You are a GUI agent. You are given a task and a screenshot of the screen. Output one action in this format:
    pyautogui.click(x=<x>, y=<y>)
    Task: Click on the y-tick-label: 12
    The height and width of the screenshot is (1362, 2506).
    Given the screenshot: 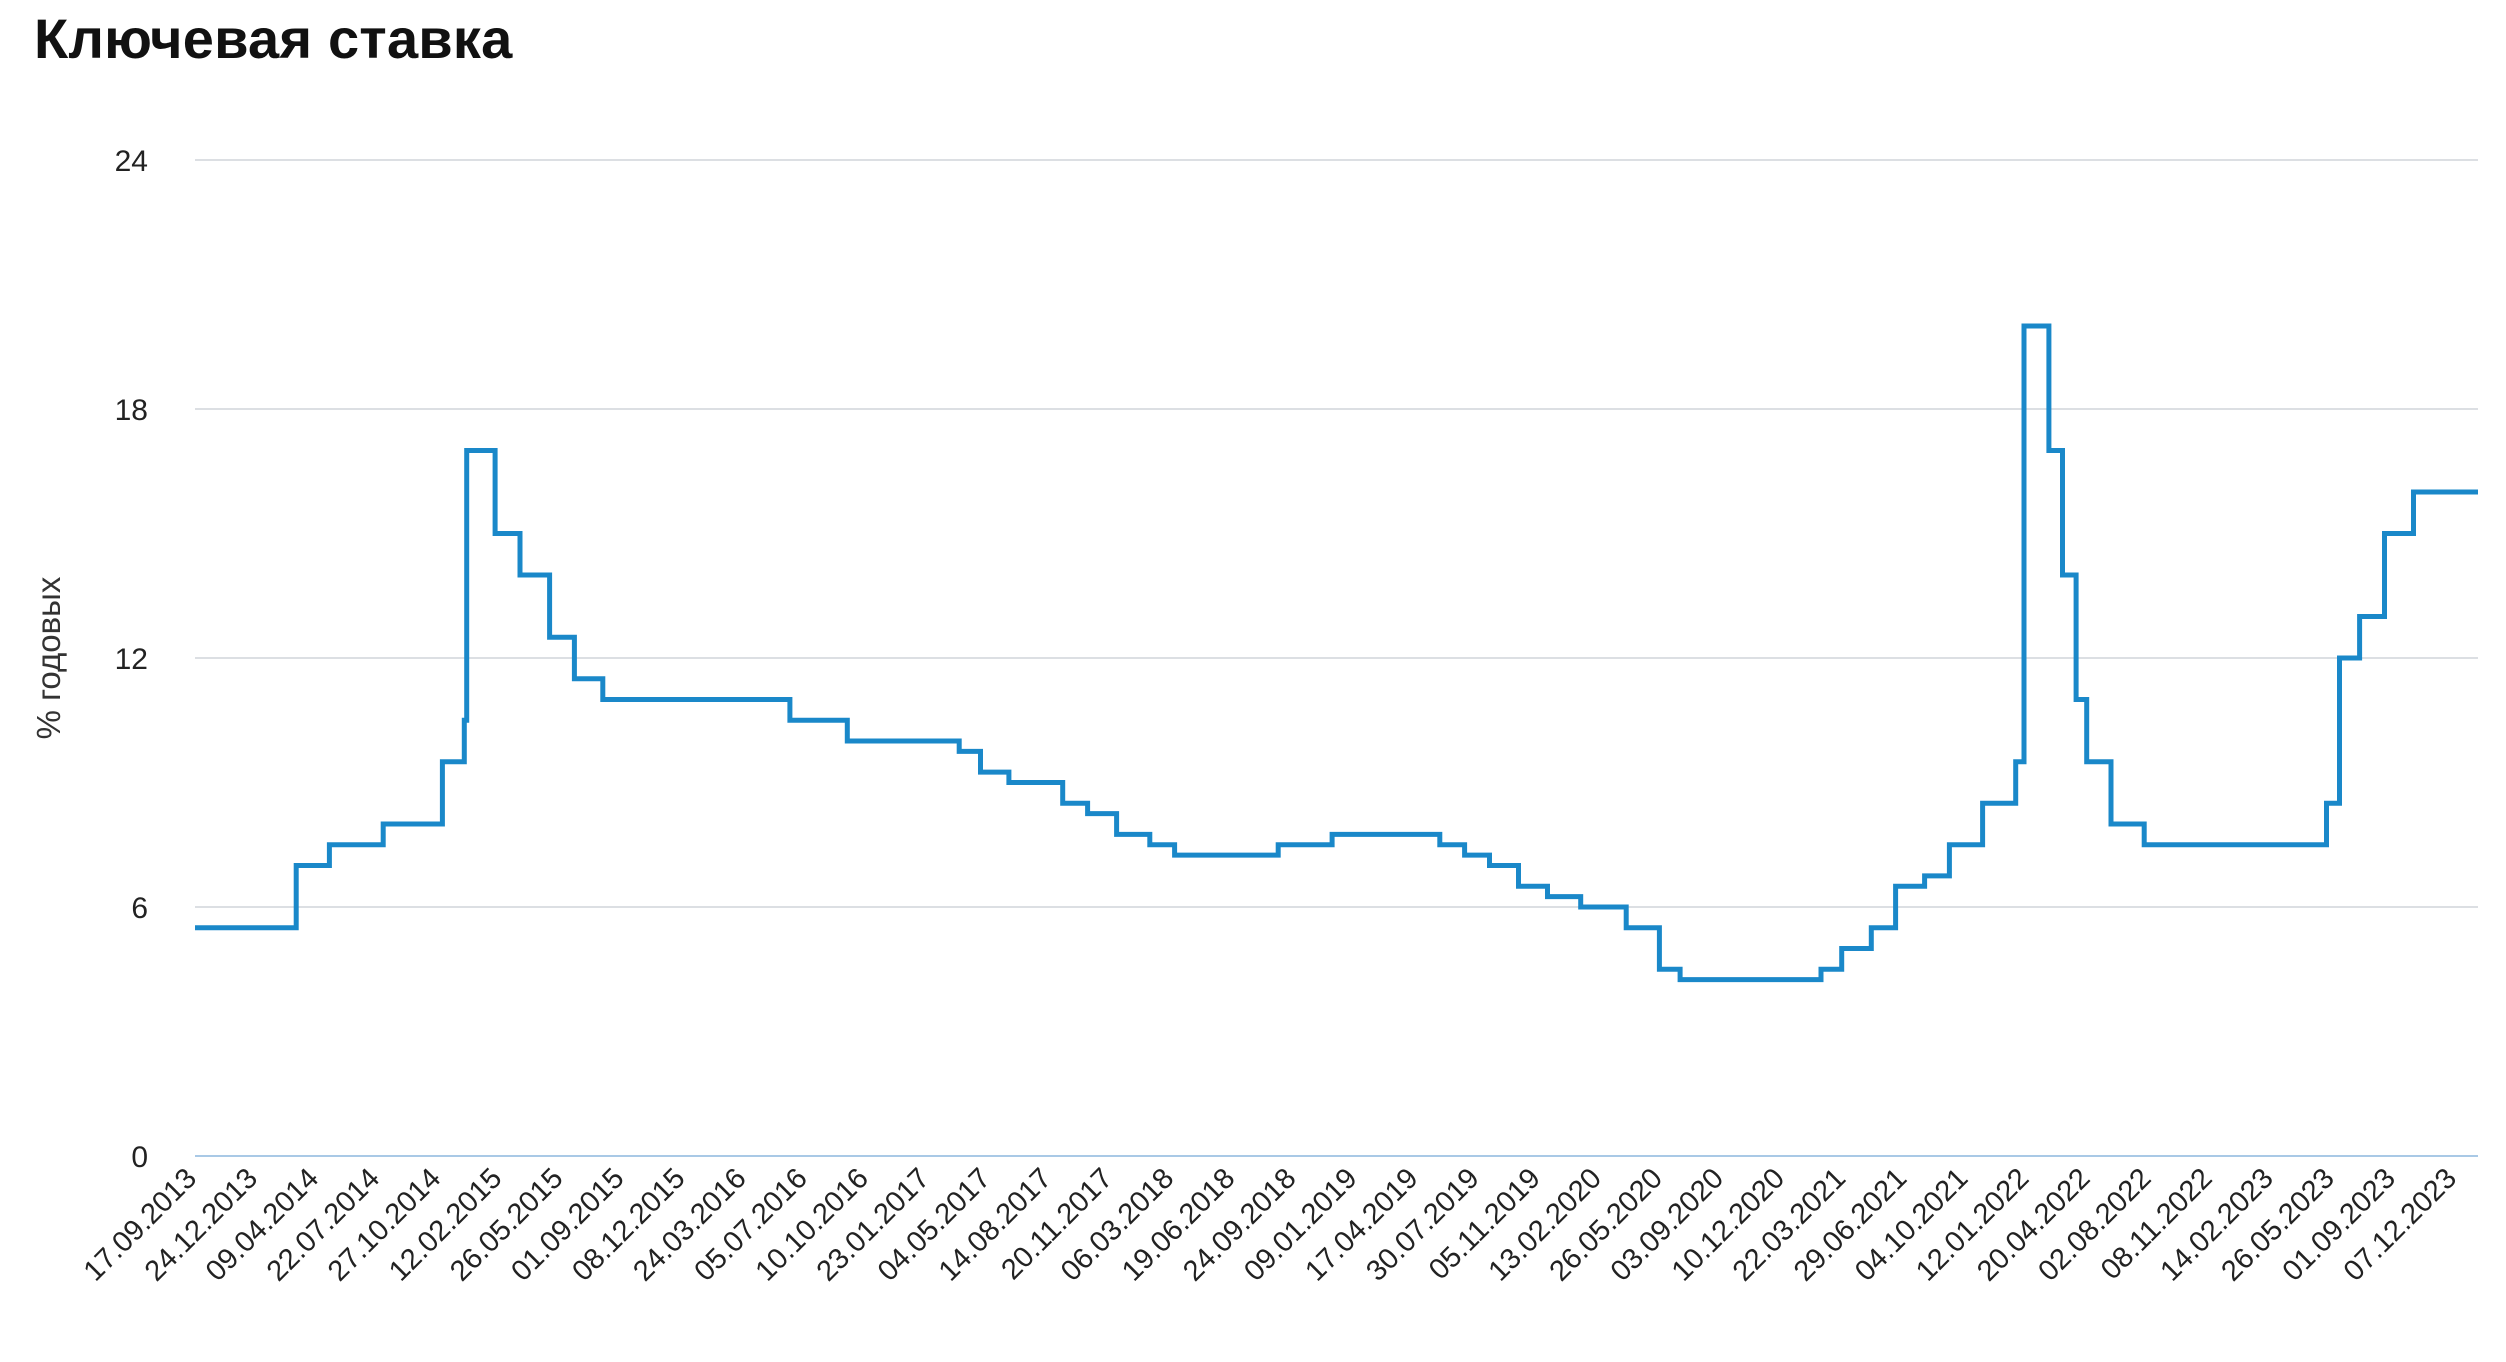 What is the action you would take?
    pyautogui.click(x=131, y=659)
    